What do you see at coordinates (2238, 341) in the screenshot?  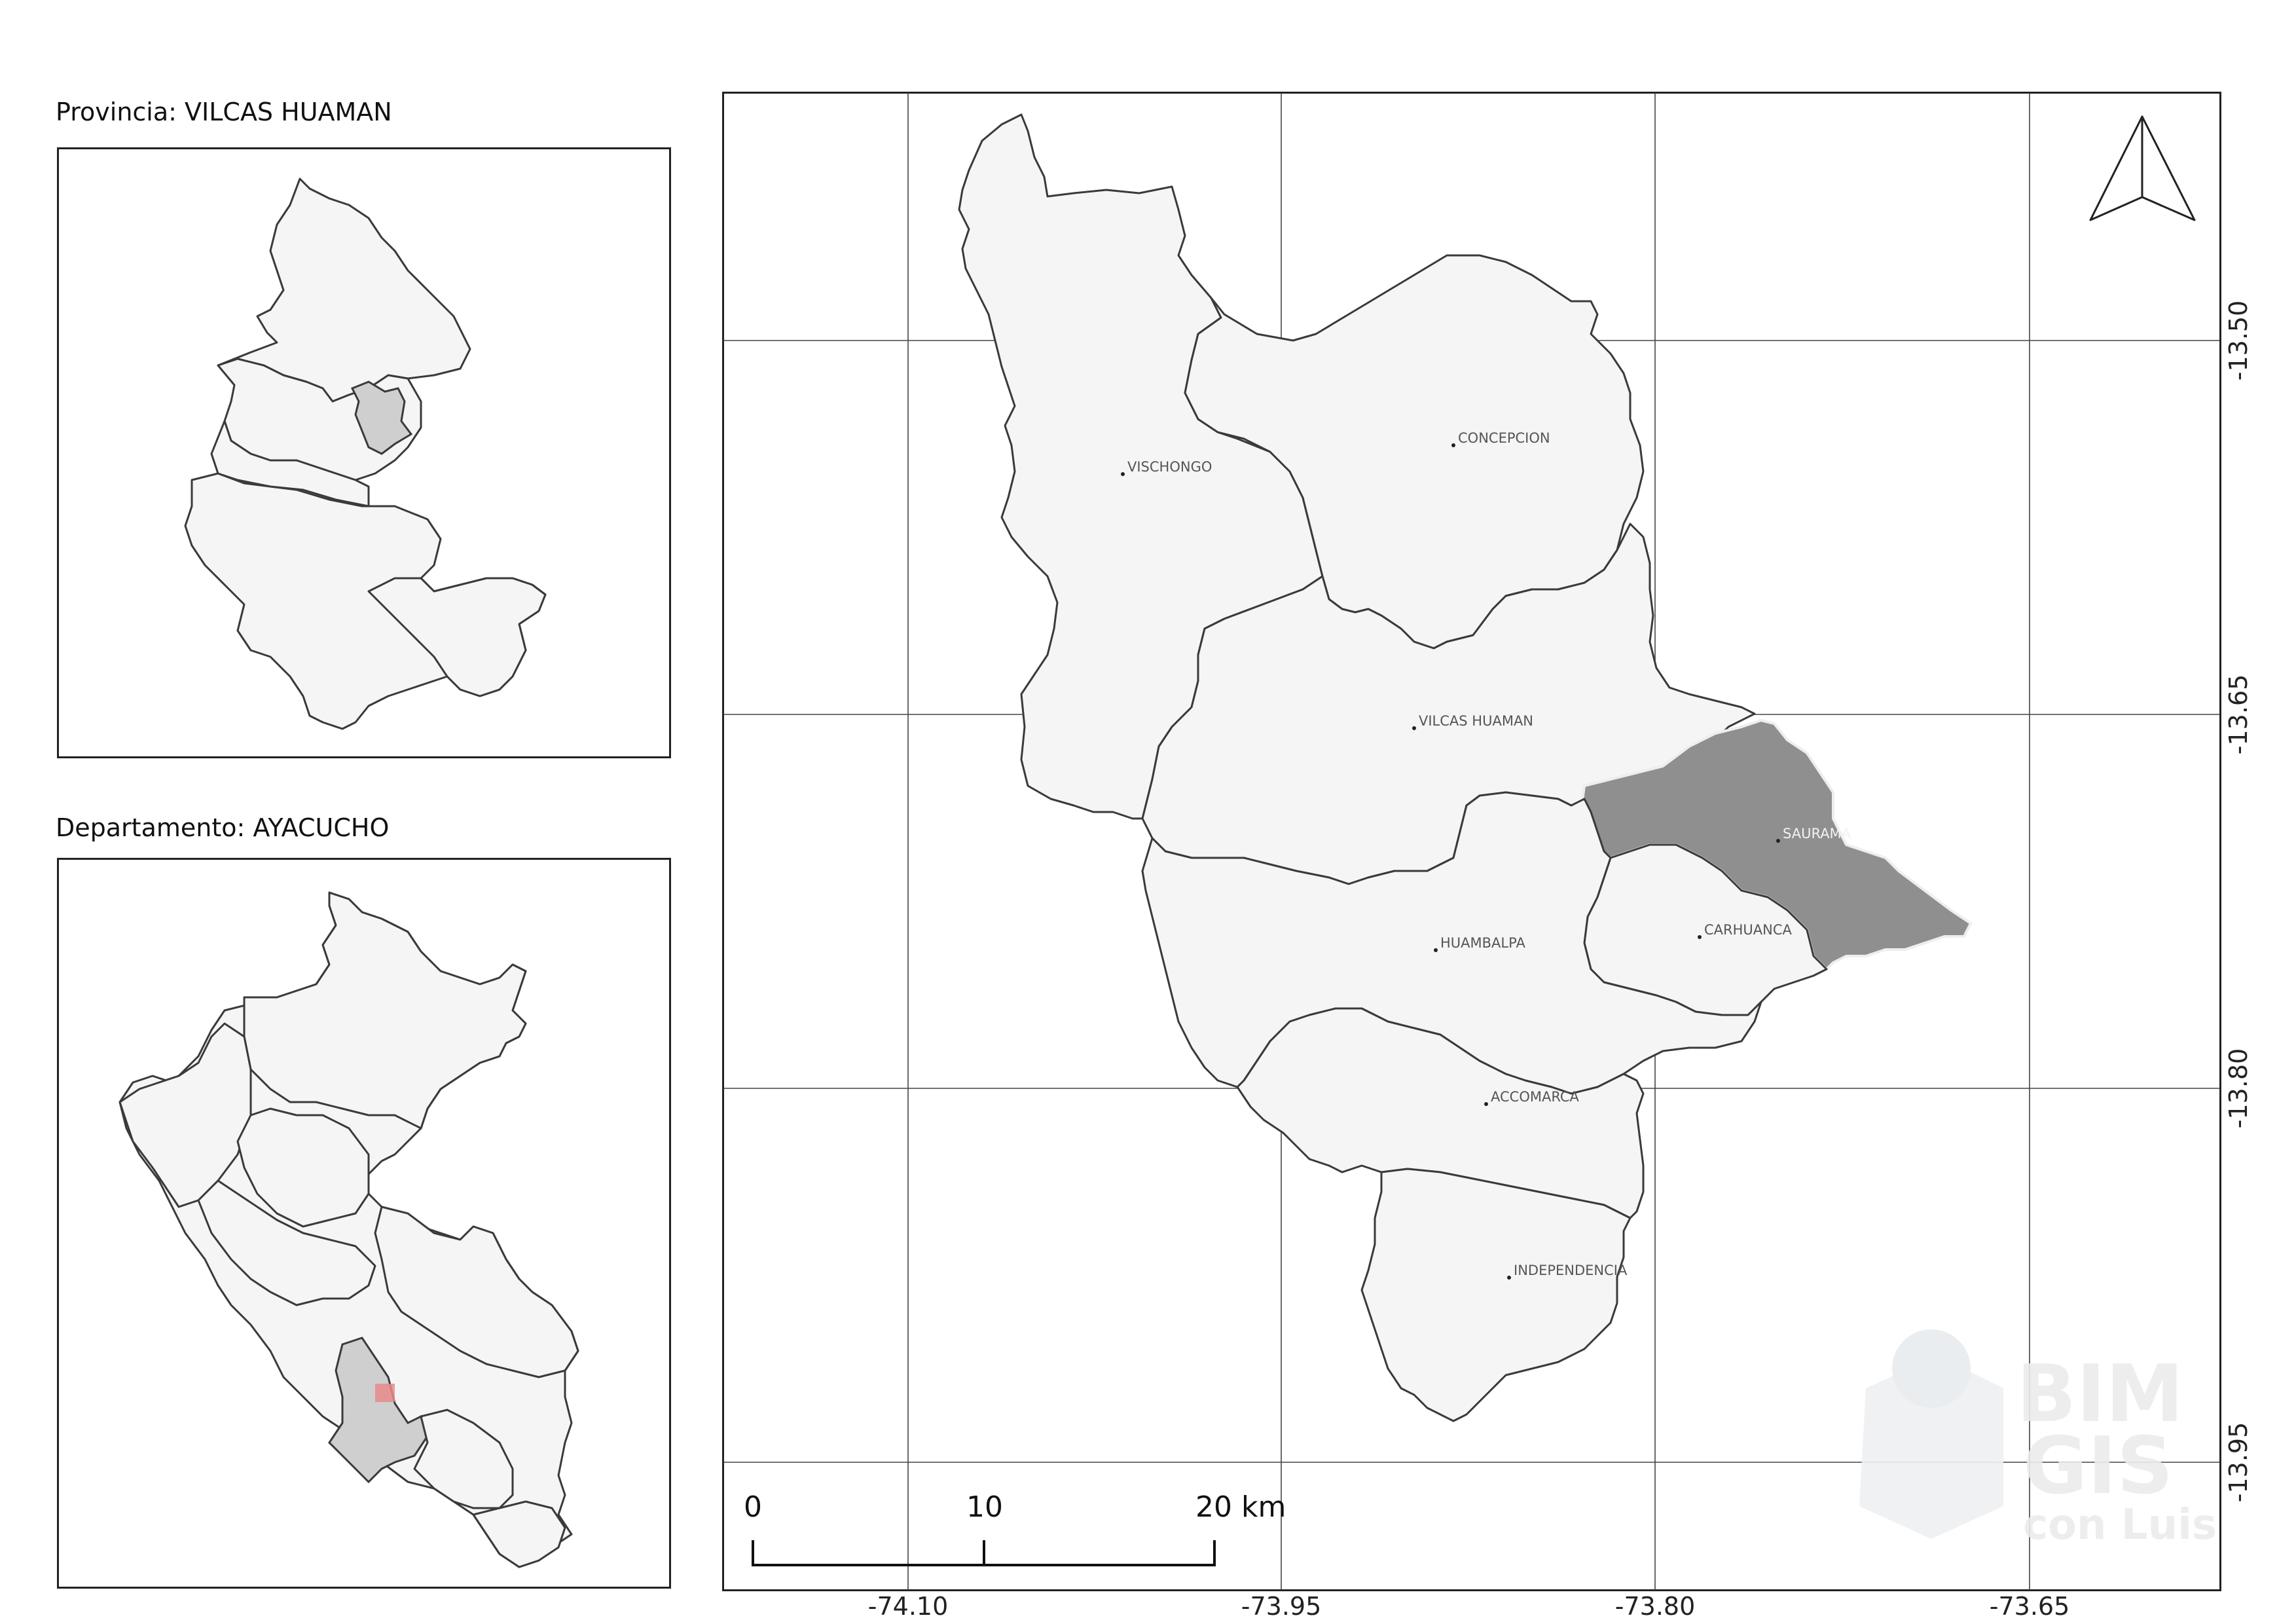 I see `y-tick-label: -13.50` at bounding box center [2238, 341].